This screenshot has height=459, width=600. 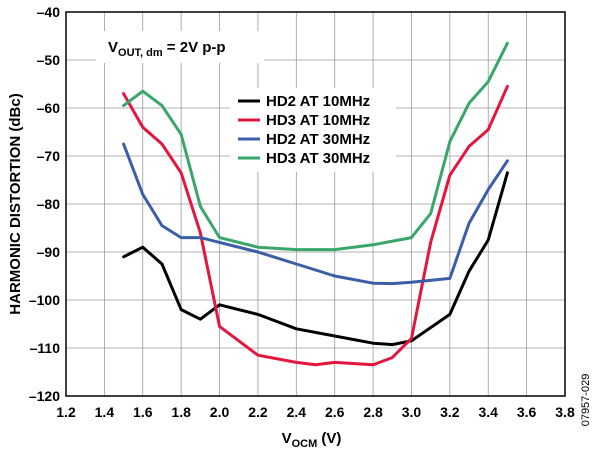 What do you see at coordinates (49, 12) in the screenshot?
I see `y-tick-label: –40` at bounding box center [49, 12].